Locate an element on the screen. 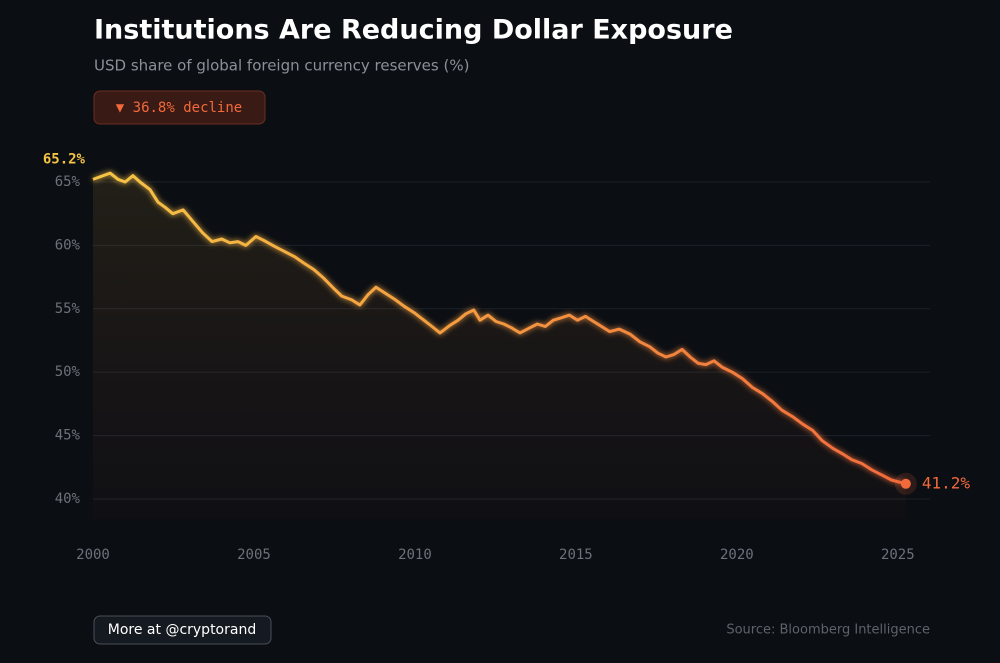  source: Source: Bloomberg Intelligence is located at coordinates (828, 630).